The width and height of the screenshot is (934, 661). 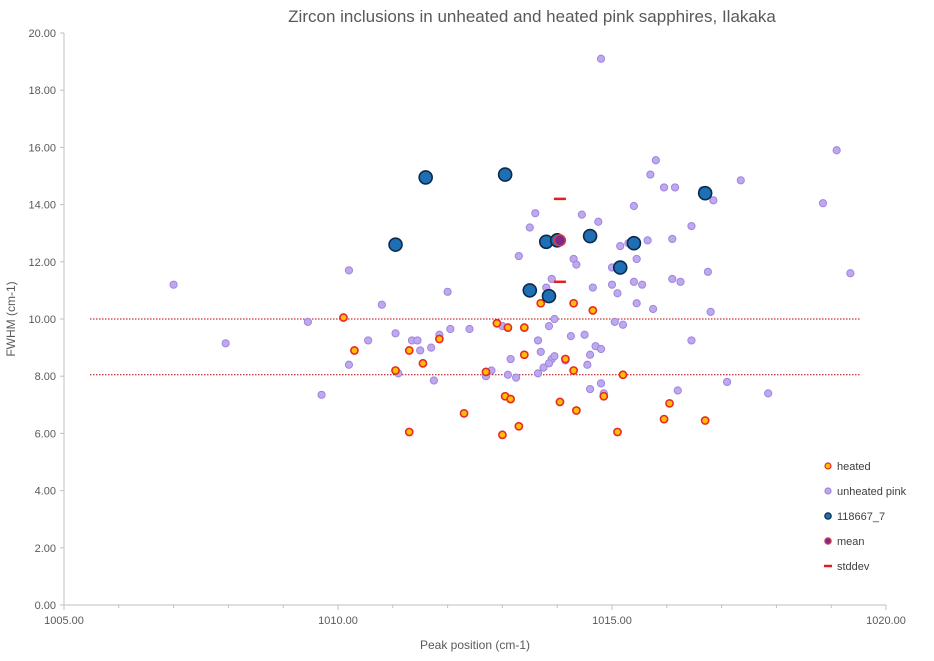 What do you see at coordinates (559, 240) in the screenshot?
I see `series-stddev` at bounding box center [559, 240].